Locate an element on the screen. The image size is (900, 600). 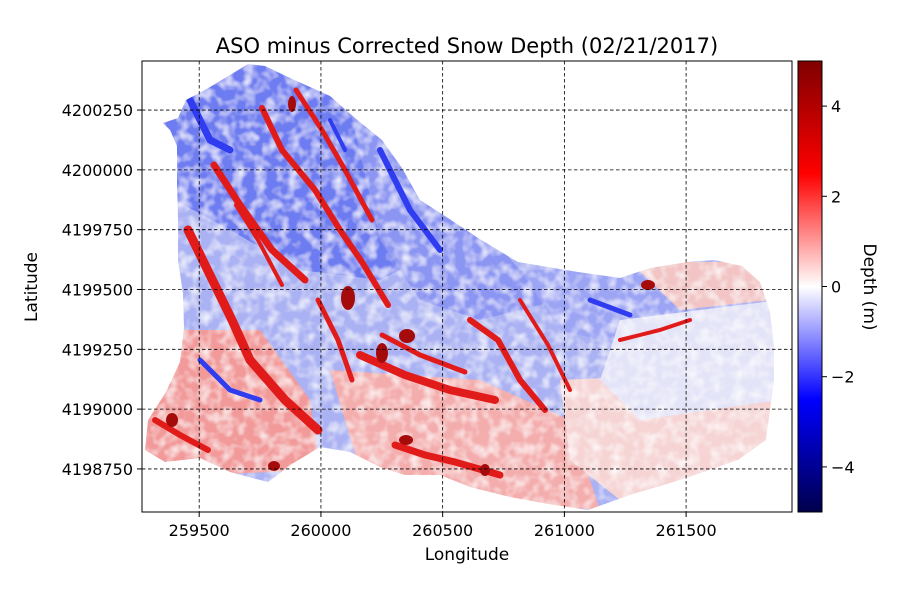
colorbar-ticks: 4 2 0 −2 −4 is located at coordinates (838, 287).